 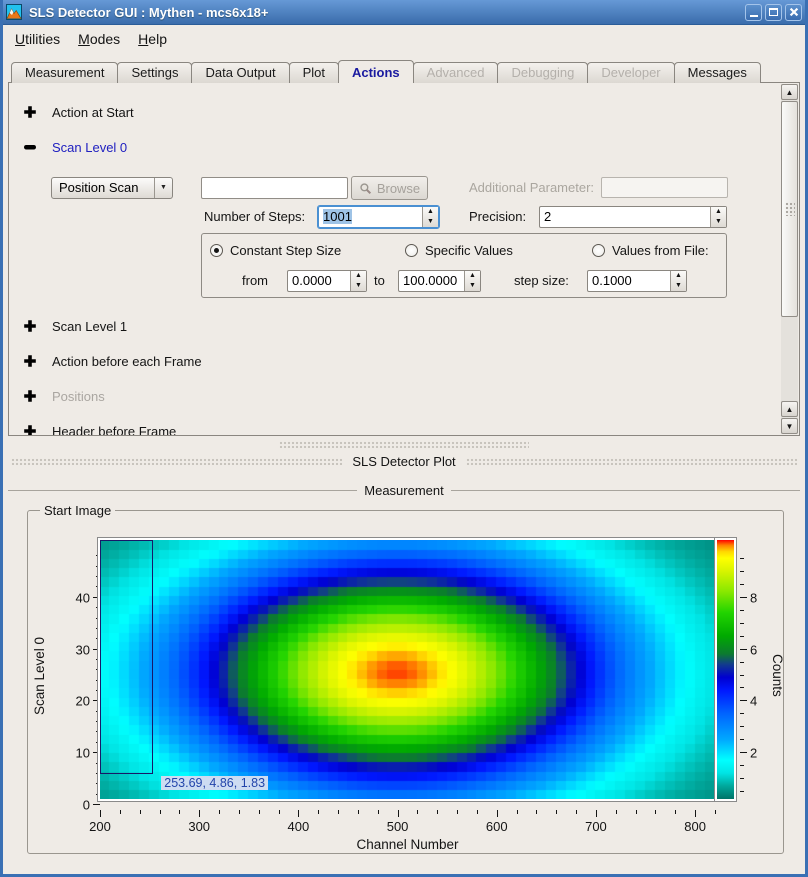 What do you see at coordinates (379, 280) in the screenshot?
I see `to-label: to` at bounding box center [379, 280].